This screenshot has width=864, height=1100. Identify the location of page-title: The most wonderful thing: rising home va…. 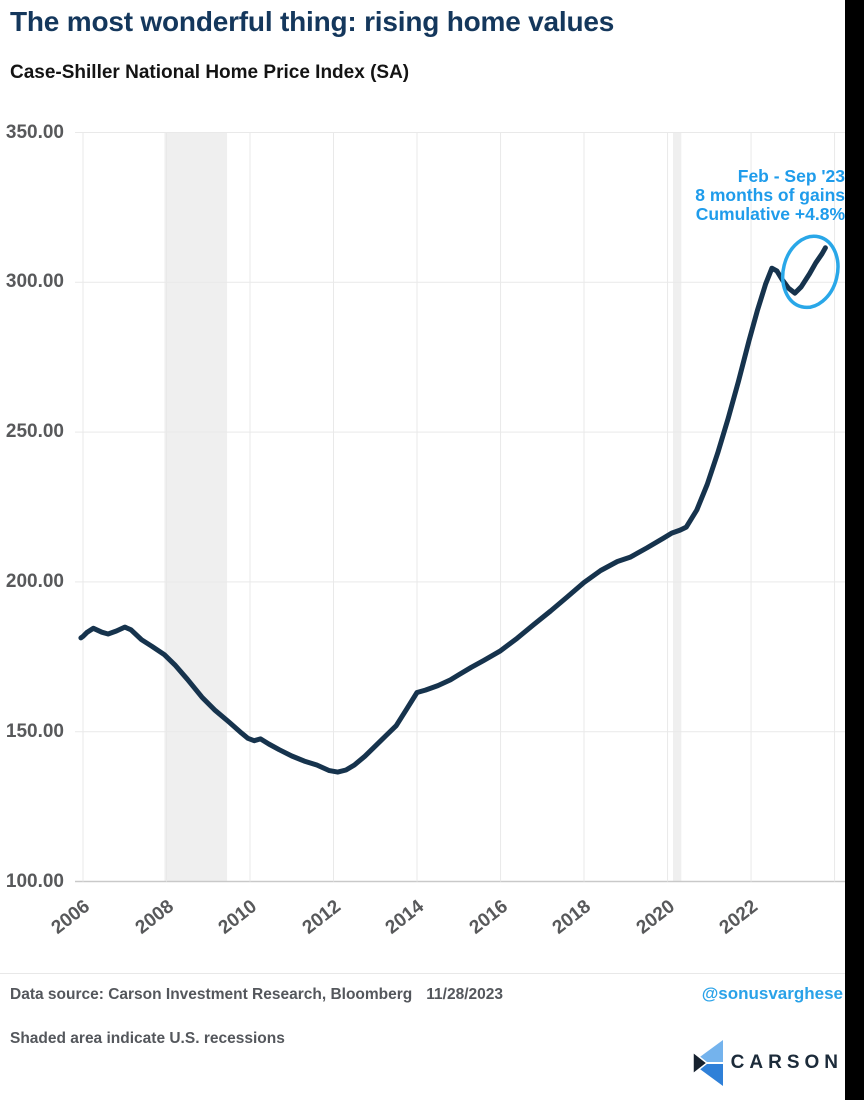
(312, 21).